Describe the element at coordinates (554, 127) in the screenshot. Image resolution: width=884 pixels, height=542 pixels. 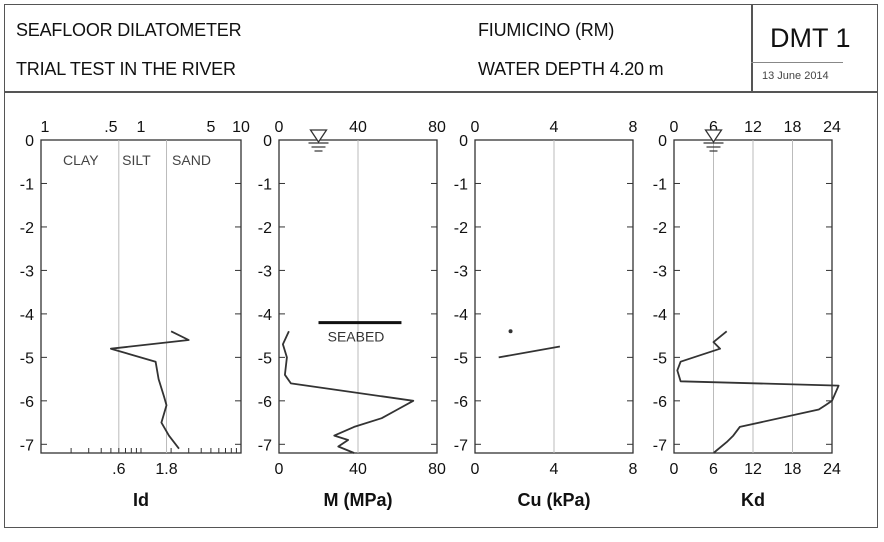
I see `top-tick-label: 4` at that location.